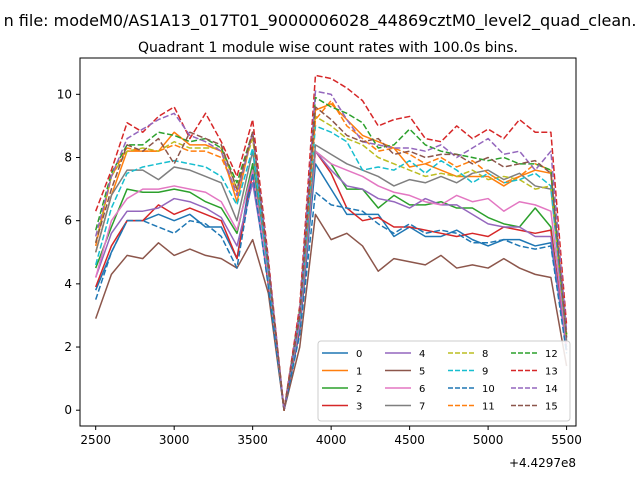 The image size is (640, 480). I want to click on x-tick-label: 5500, so click(566, 440).